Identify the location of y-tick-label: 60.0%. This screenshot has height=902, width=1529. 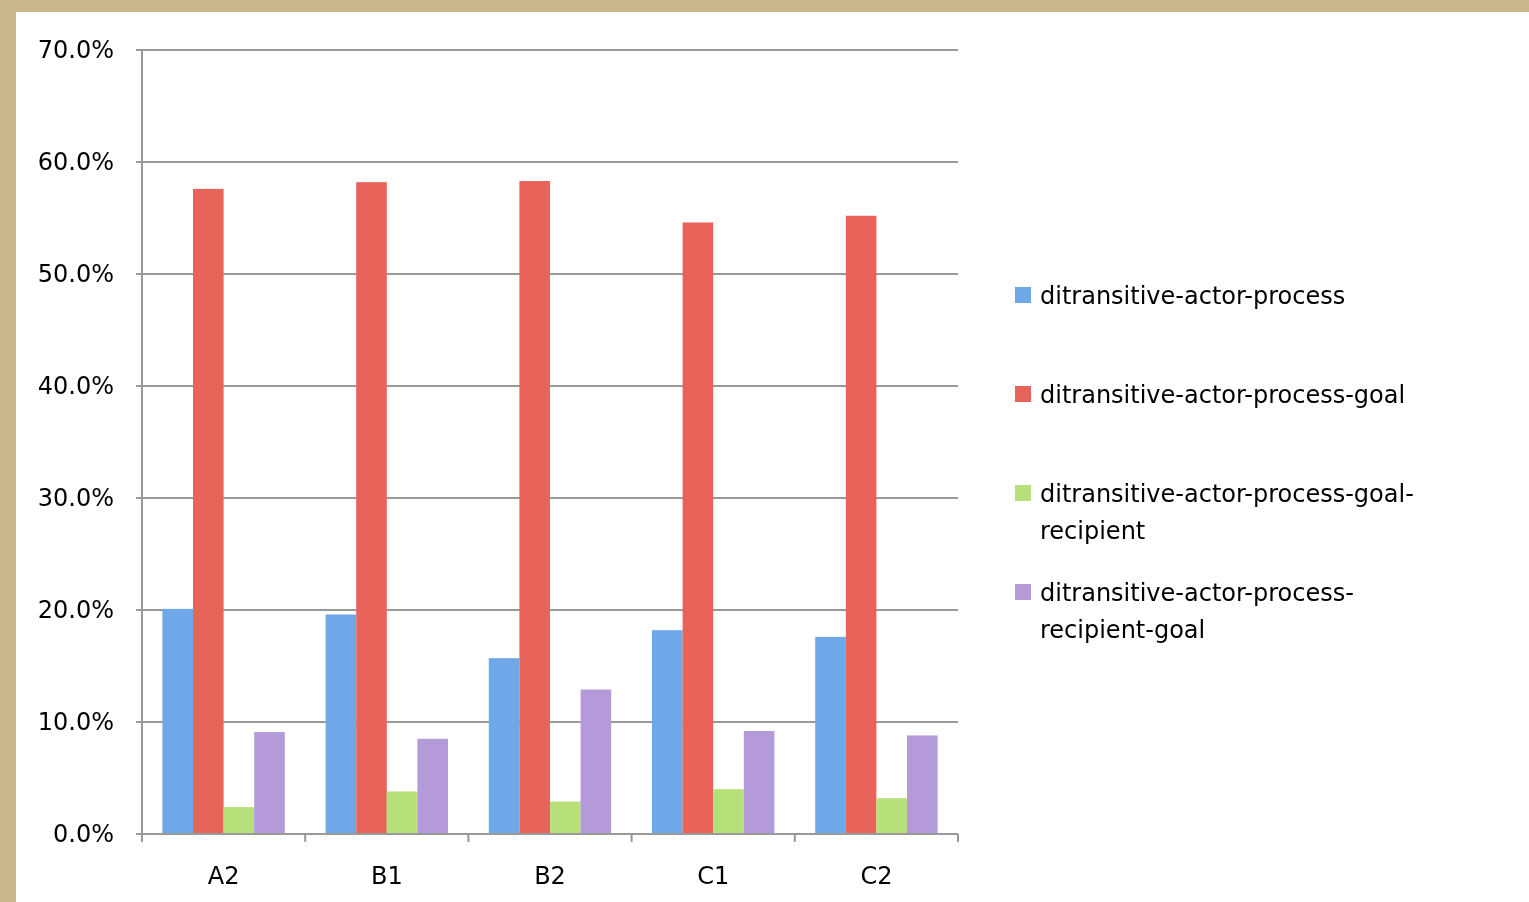
(75, 162).